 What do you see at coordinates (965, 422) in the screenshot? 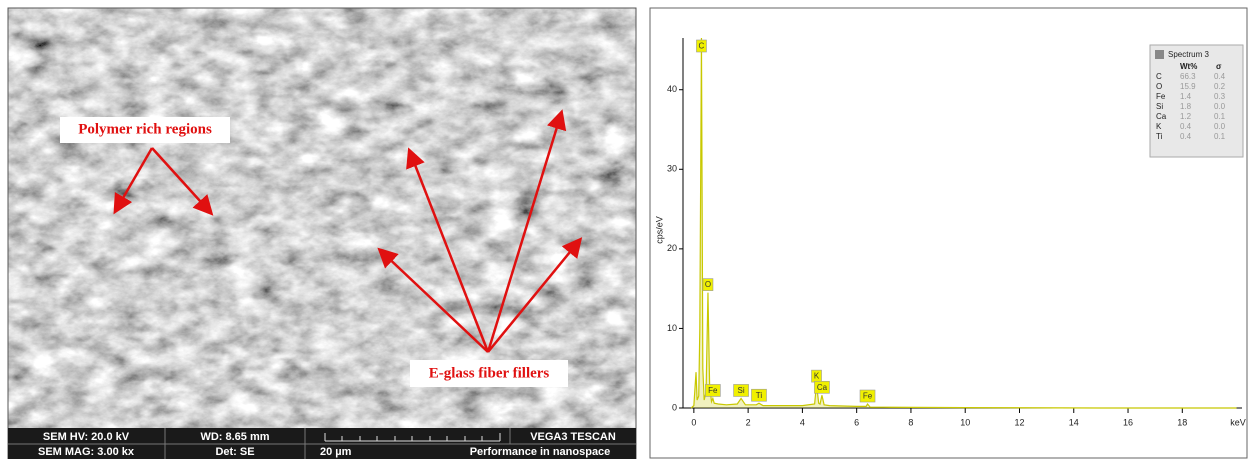
I see `x-tick-label: 10` at bounding box center [965, 422].